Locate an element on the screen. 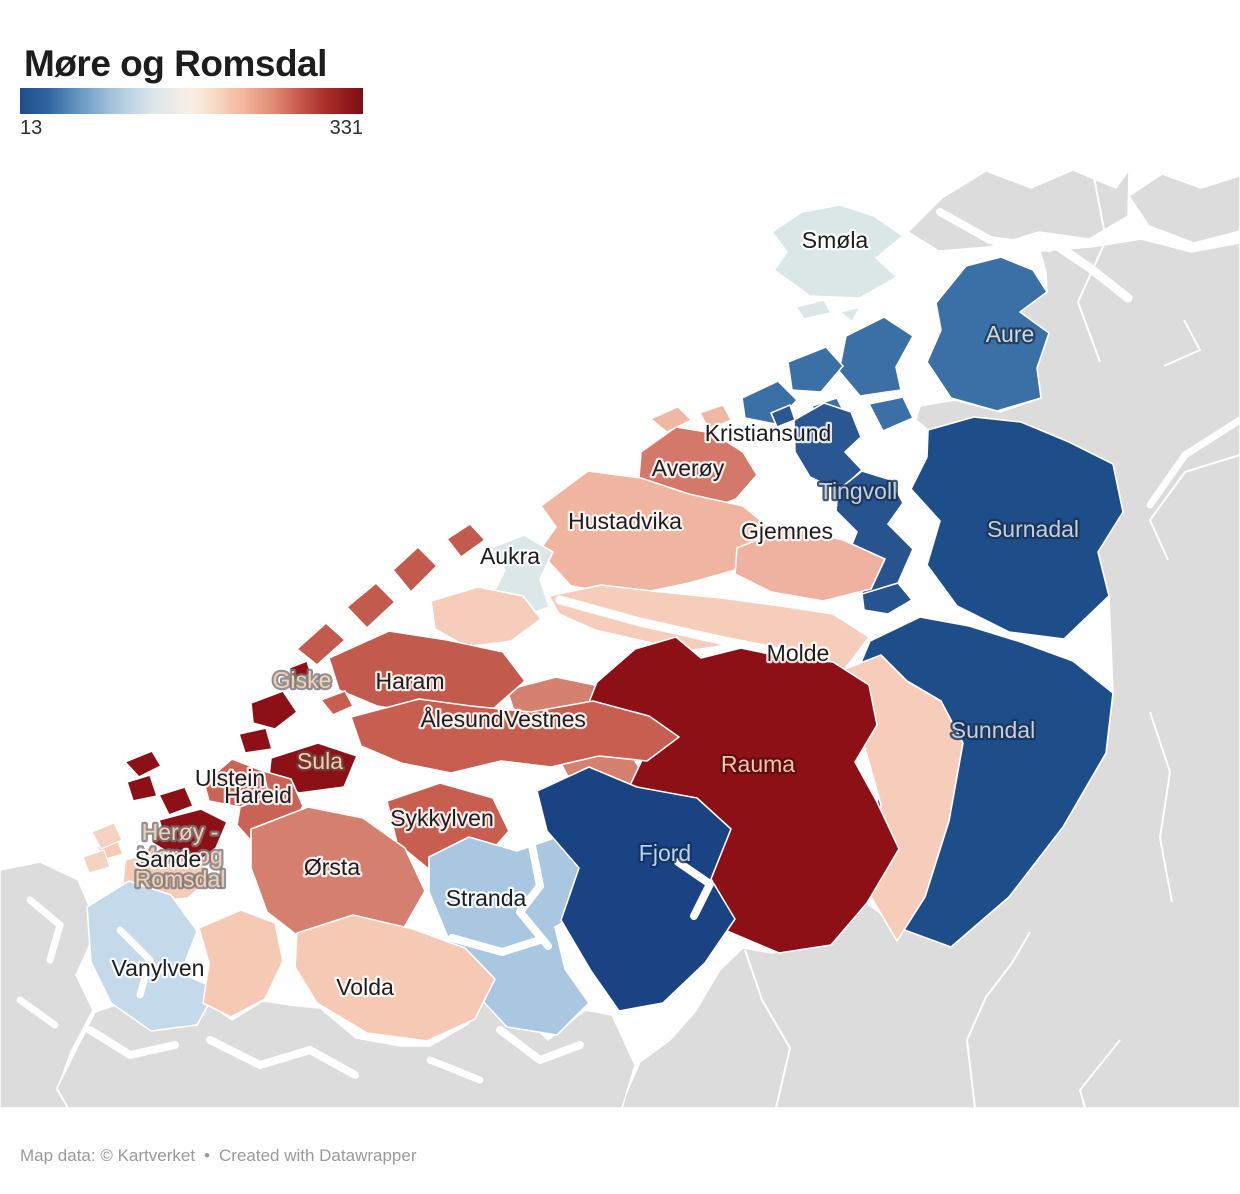 The height and width of the screenshot is (1194, 1240). region-fjord: Fjord is located at coordinates (636, 889).